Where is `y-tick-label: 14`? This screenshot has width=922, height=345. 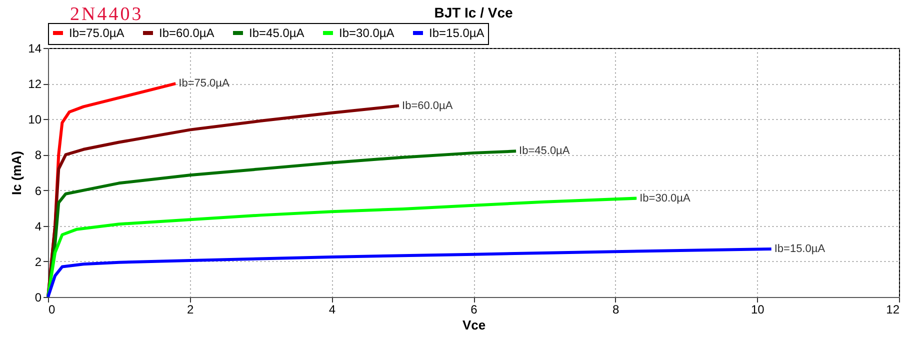 y-tick-label: 14 is located at coordinates (35, 49).